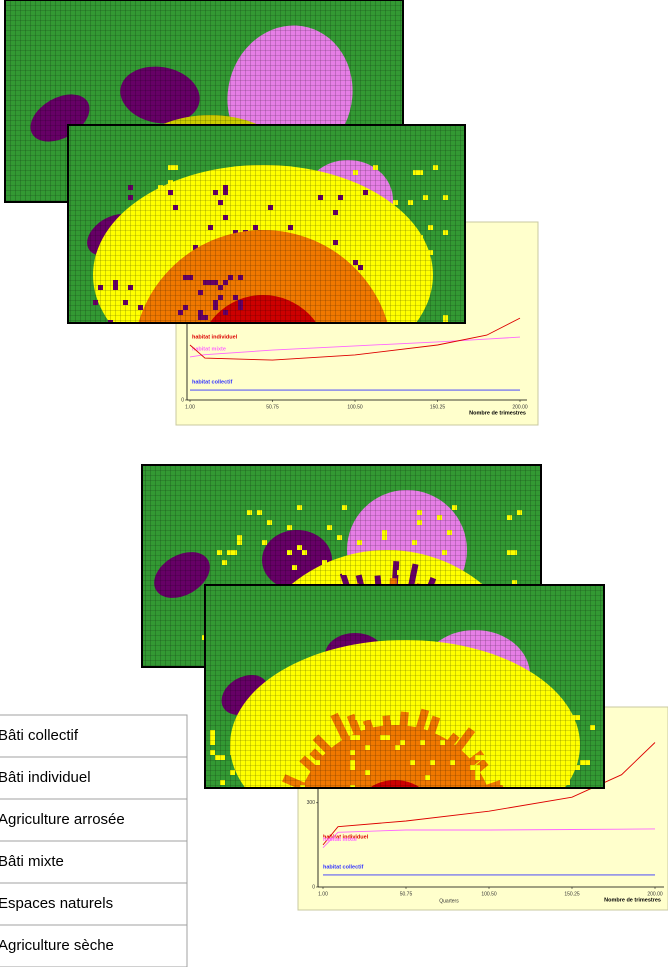 This screenshot has width=668, height=972. Describe the element at coordinates (62, 819) in the screenshot. I see `legend-item: Agriculture arrosée` at that location.